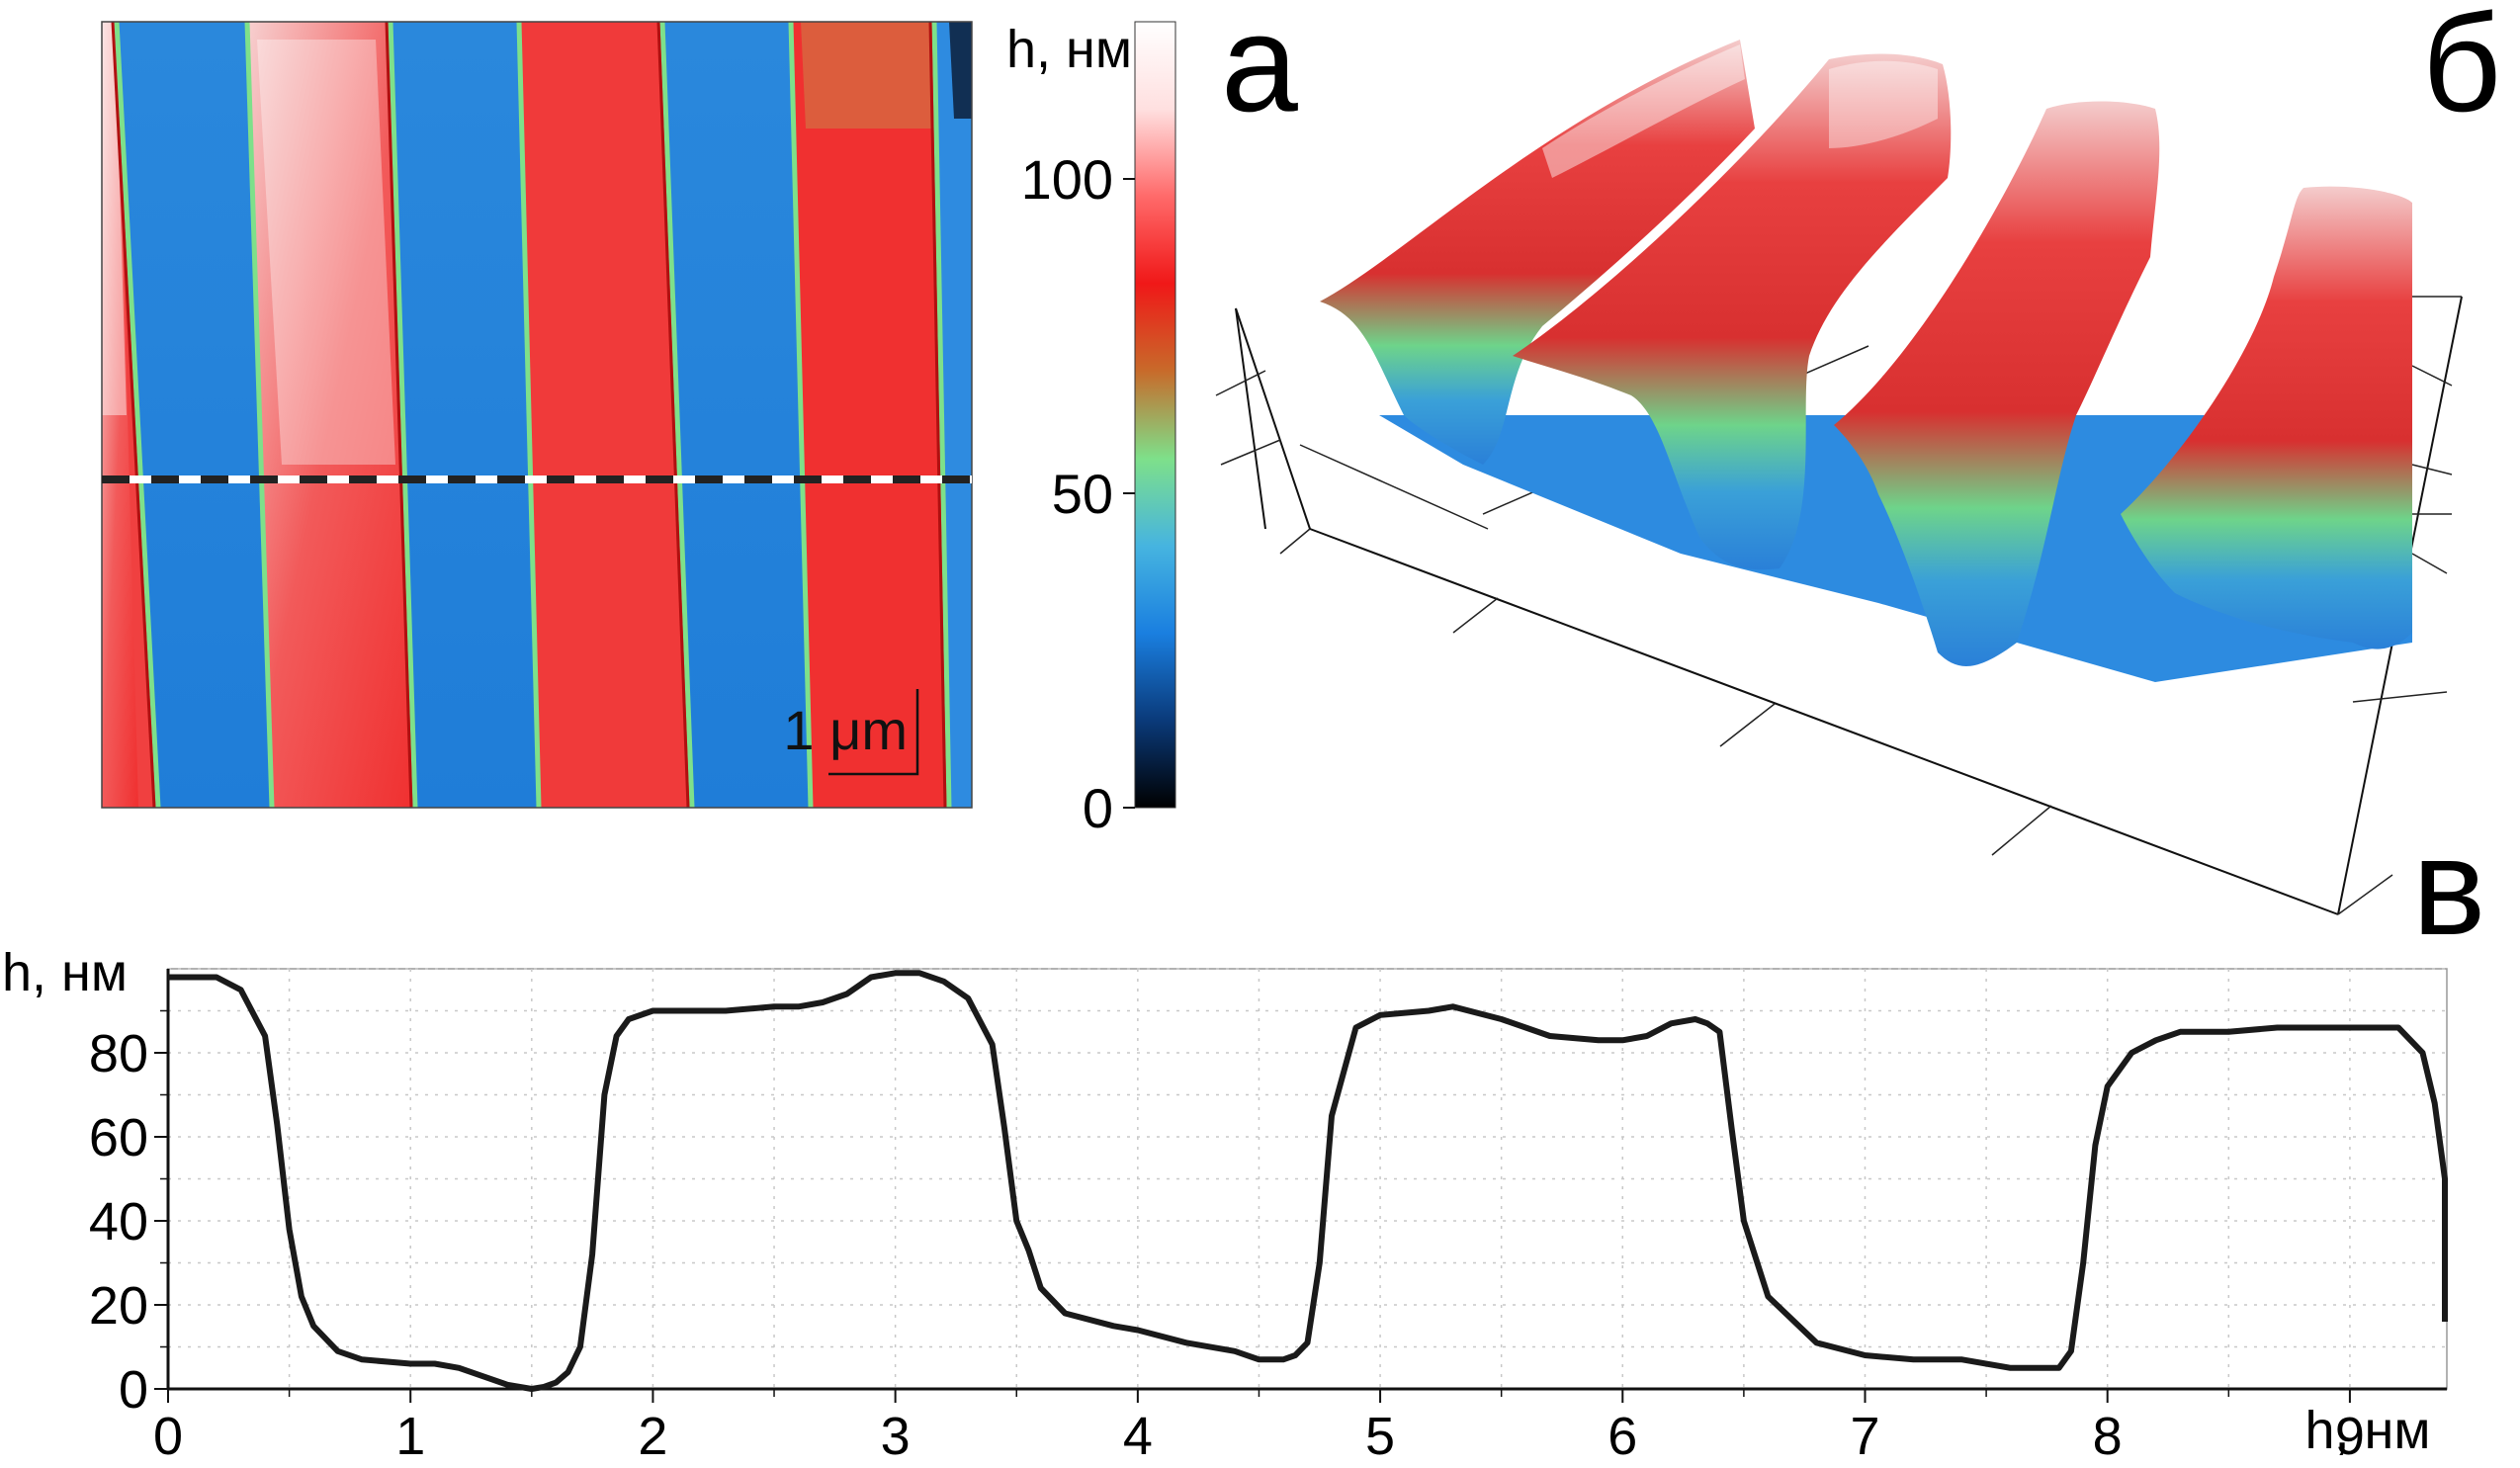 The height and width of the screenshot is (1468, 2520). I want to click on panel-letter-c: в, so click(2448, 887).